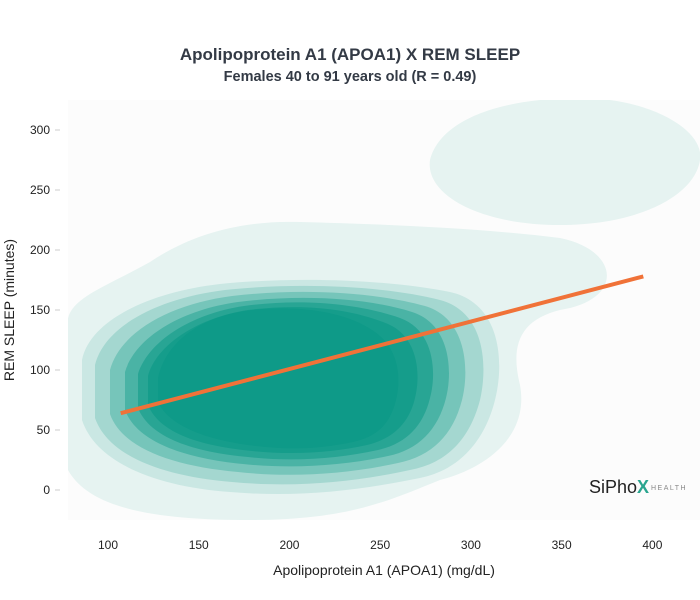 The image size is (700, 600). I want to click on chart-subtitle: Females 40 to 91 years old (R = 0.49), so click(350, 77).